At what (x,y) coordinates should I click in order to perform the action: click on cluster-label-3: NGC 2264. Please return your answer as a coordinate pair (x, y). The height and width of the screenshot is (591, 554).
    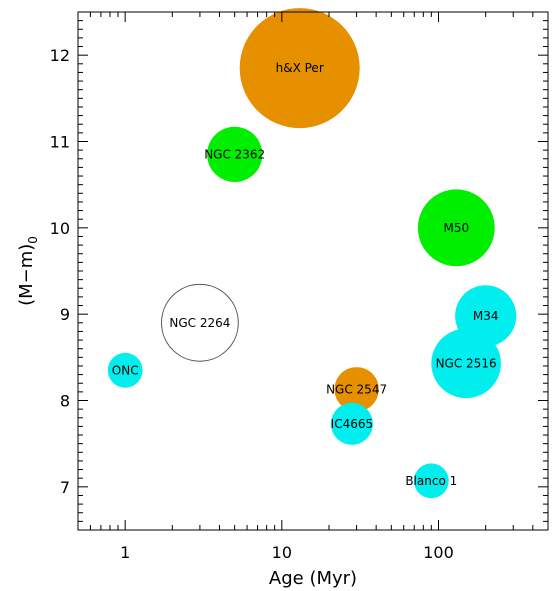
    Looking at the image, I should click on (199, 323).